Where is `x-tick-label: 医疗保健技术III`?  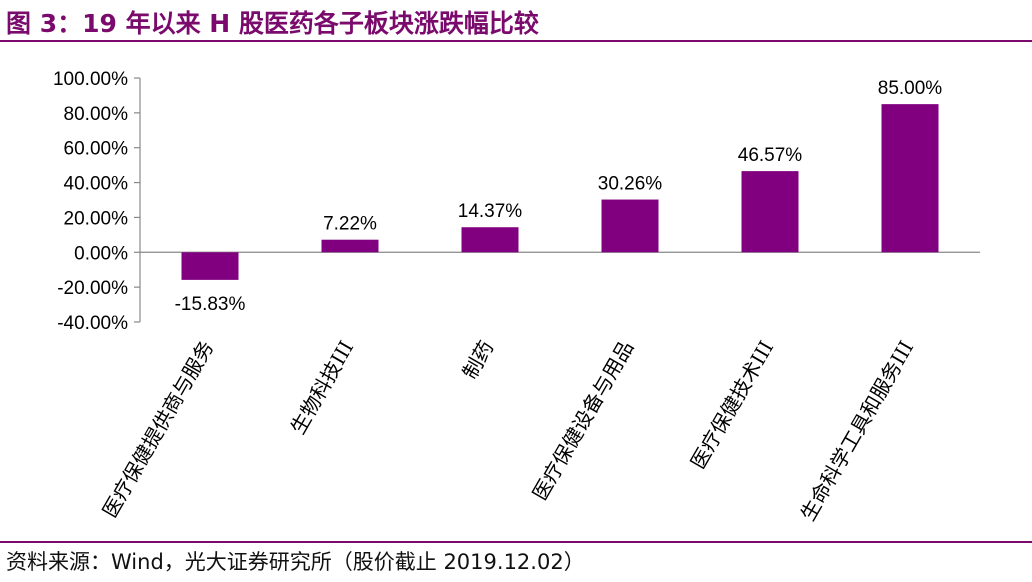 x-tick-label: 医疗保健技术III is located at coordinates (732, 405).